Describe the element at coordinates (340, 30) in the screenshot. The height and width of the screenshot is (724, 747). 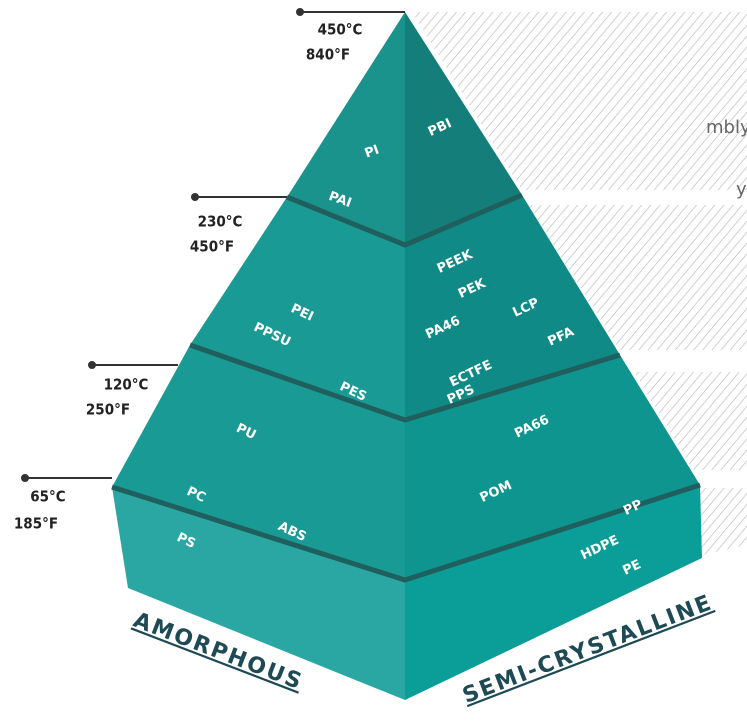
I see `temp-celsius: 450°C` at that location.